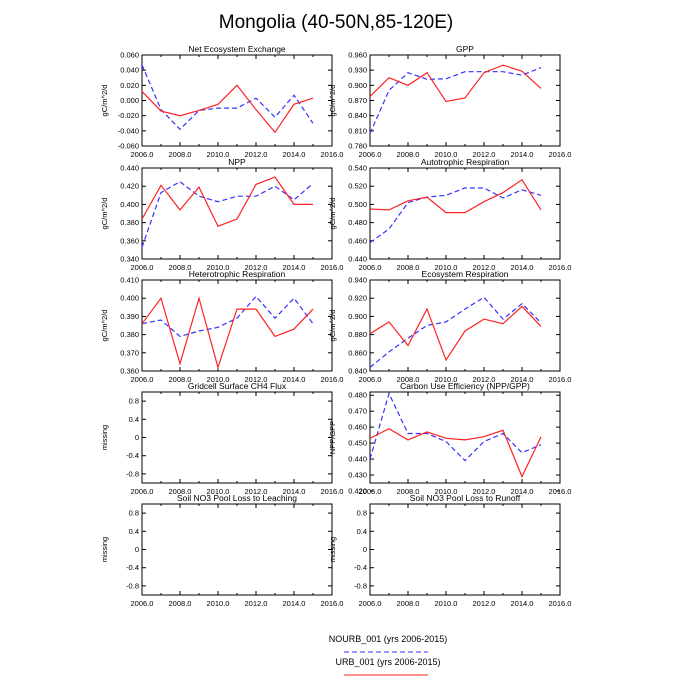 The height and width of the screenshot is (700, 700). What do you see at coordinates (357, 204) in the screenshot?
I see `y-tick-label: 0.500` at bounding box center [357, 204].